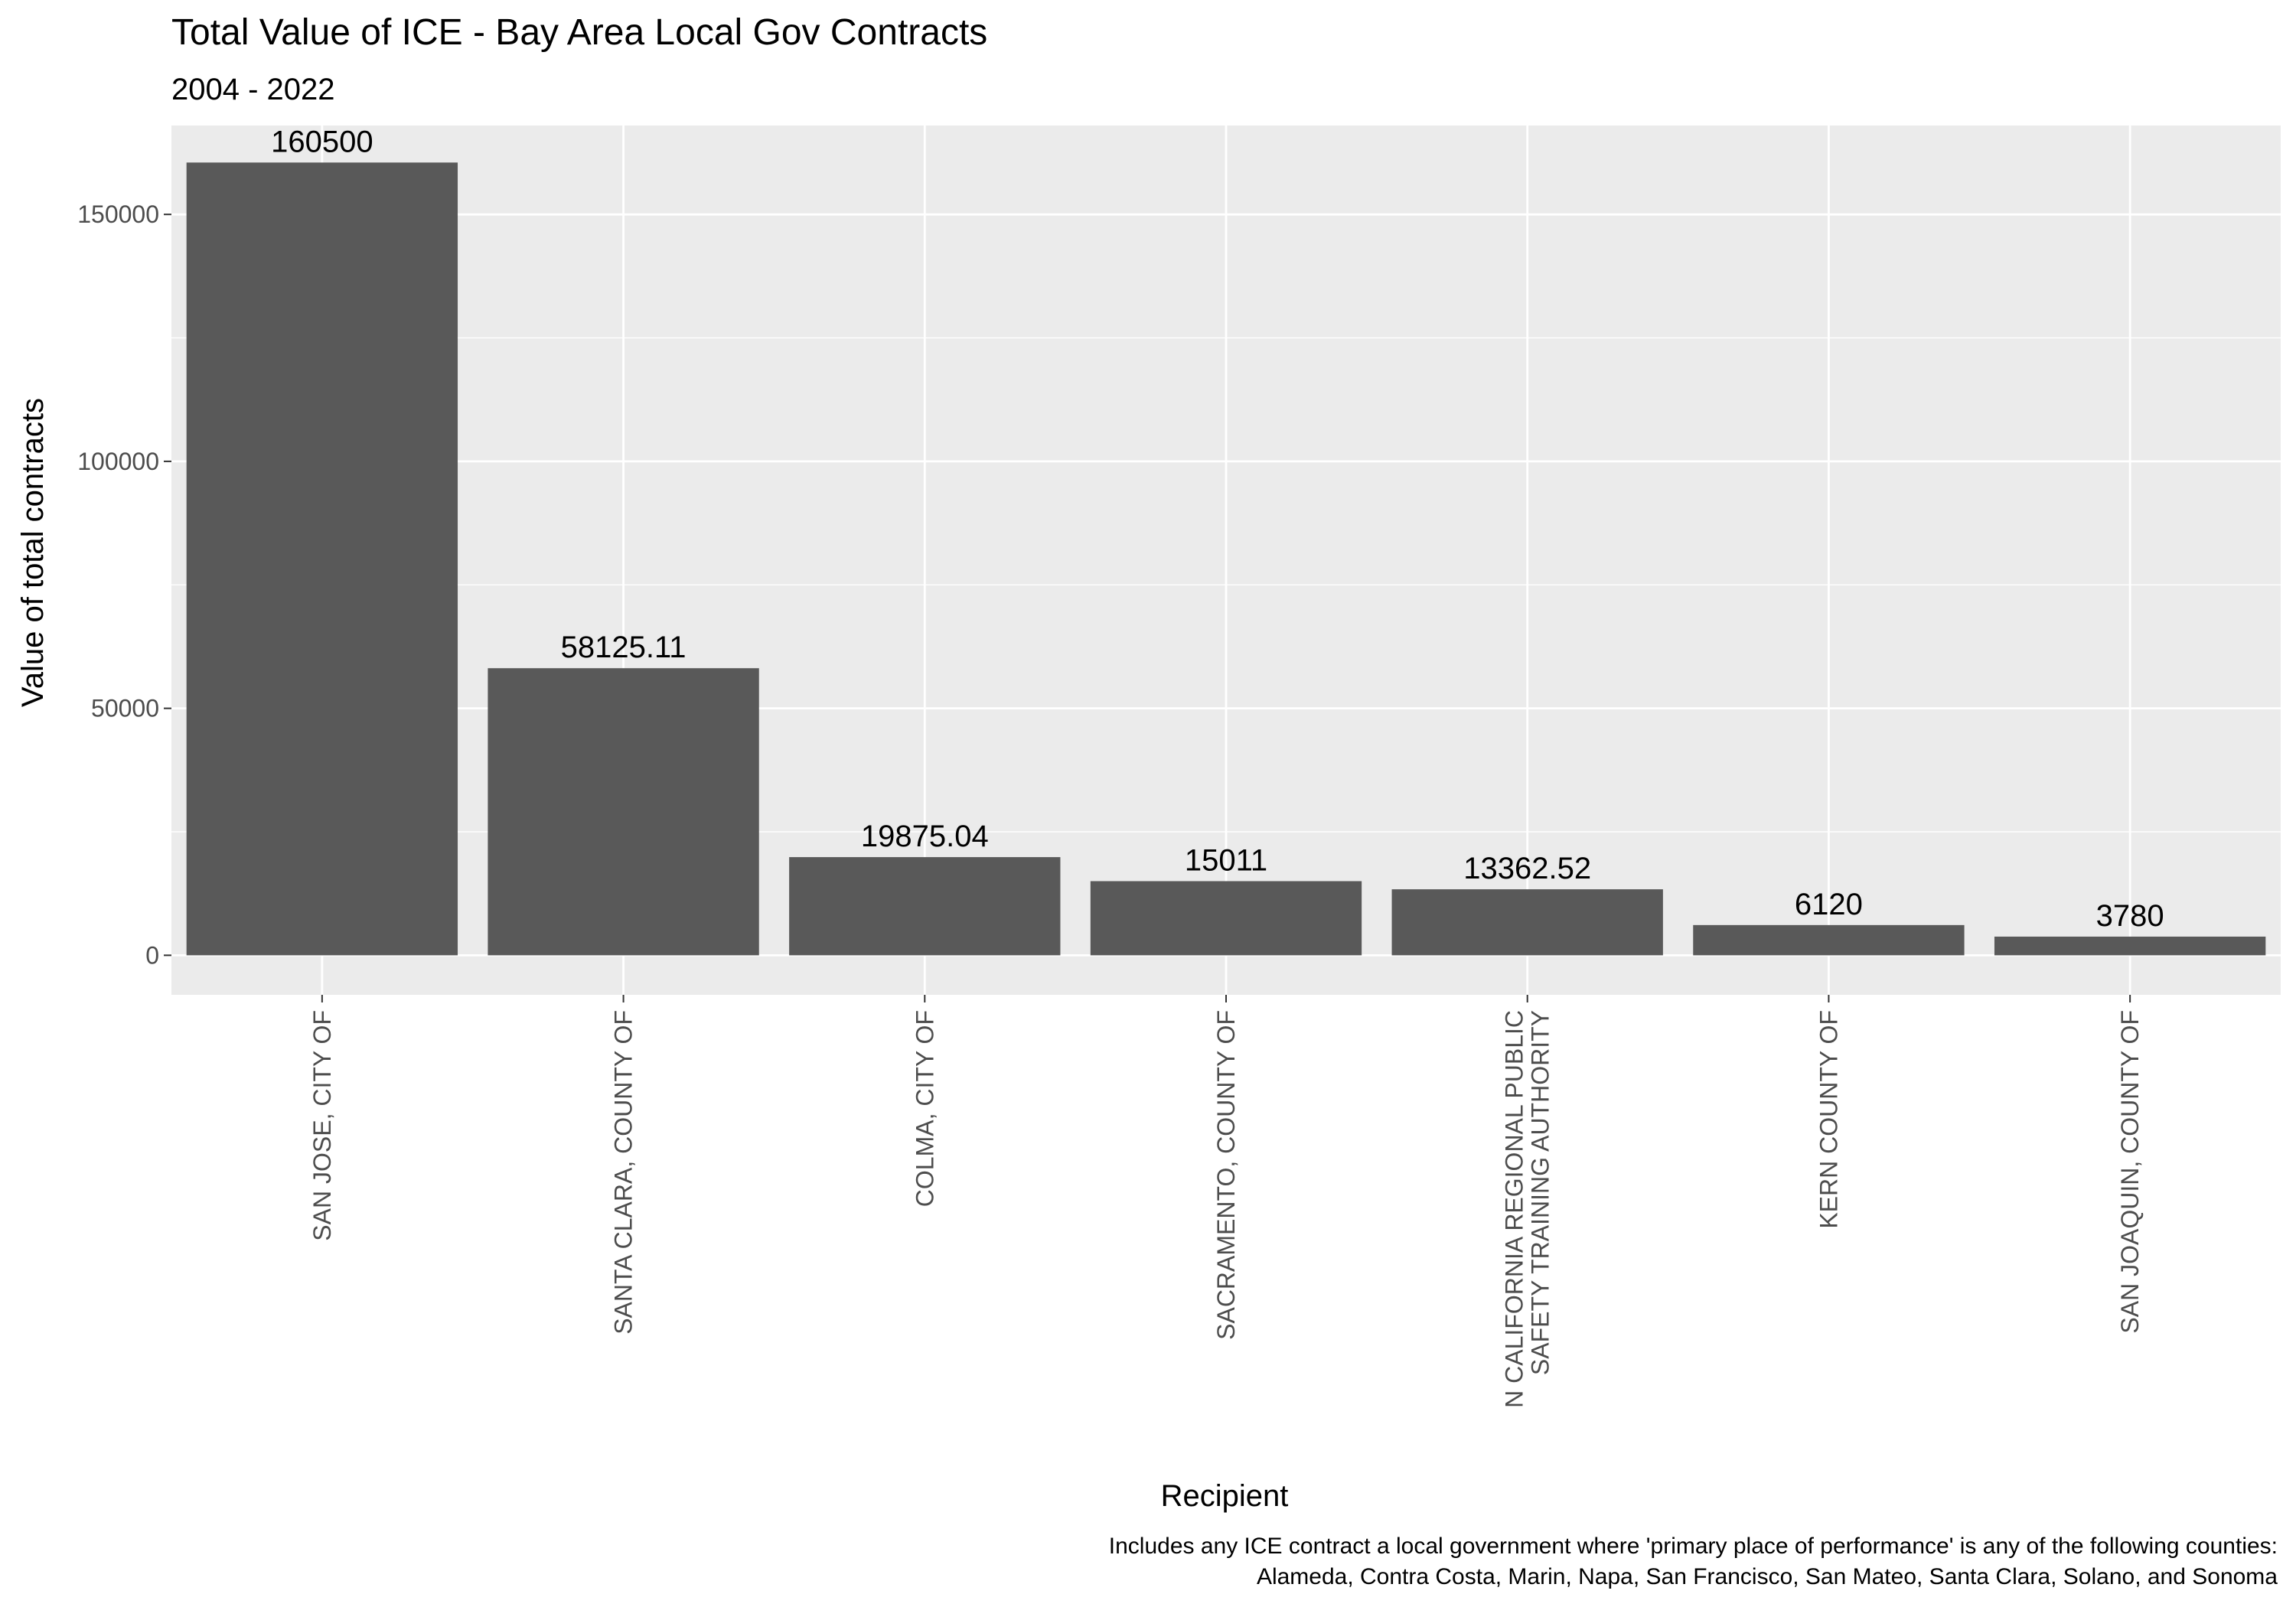 This screenshot has height=1607, width=2296. Describe the element at coordinates (925, 837) in the screenshot. I see `data-label: 19875.04` at that location.